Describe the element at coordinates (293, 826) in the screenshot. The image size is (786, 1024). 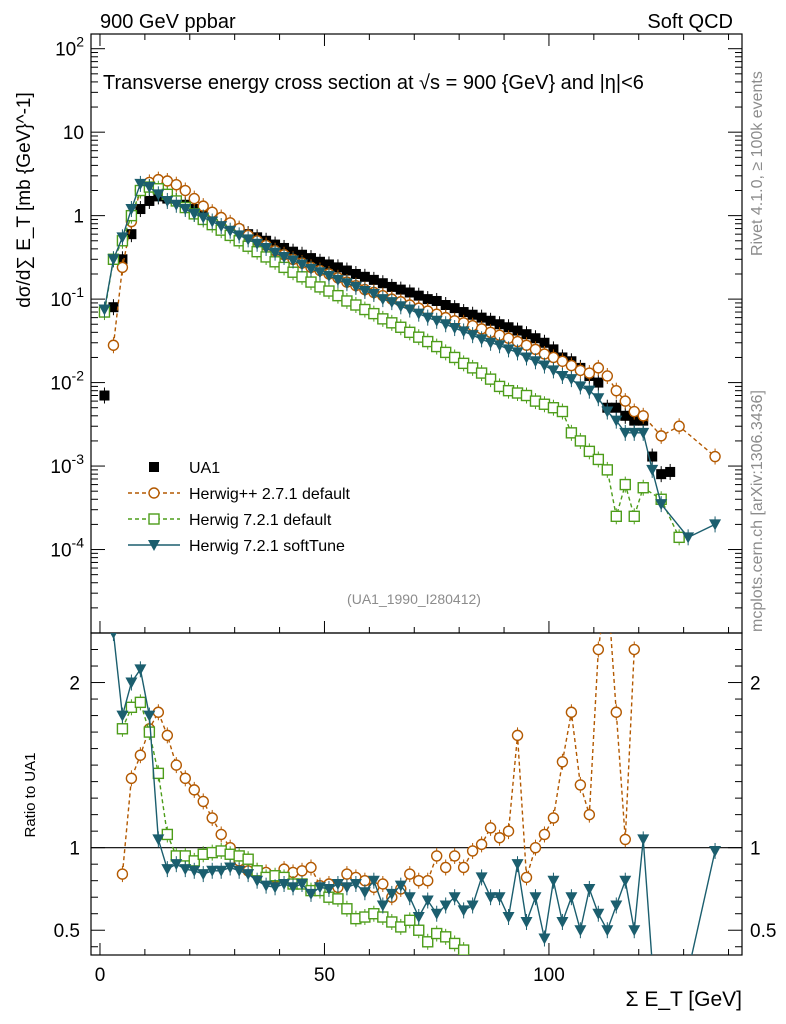
I see `ratio-herwig721-line` at that location.